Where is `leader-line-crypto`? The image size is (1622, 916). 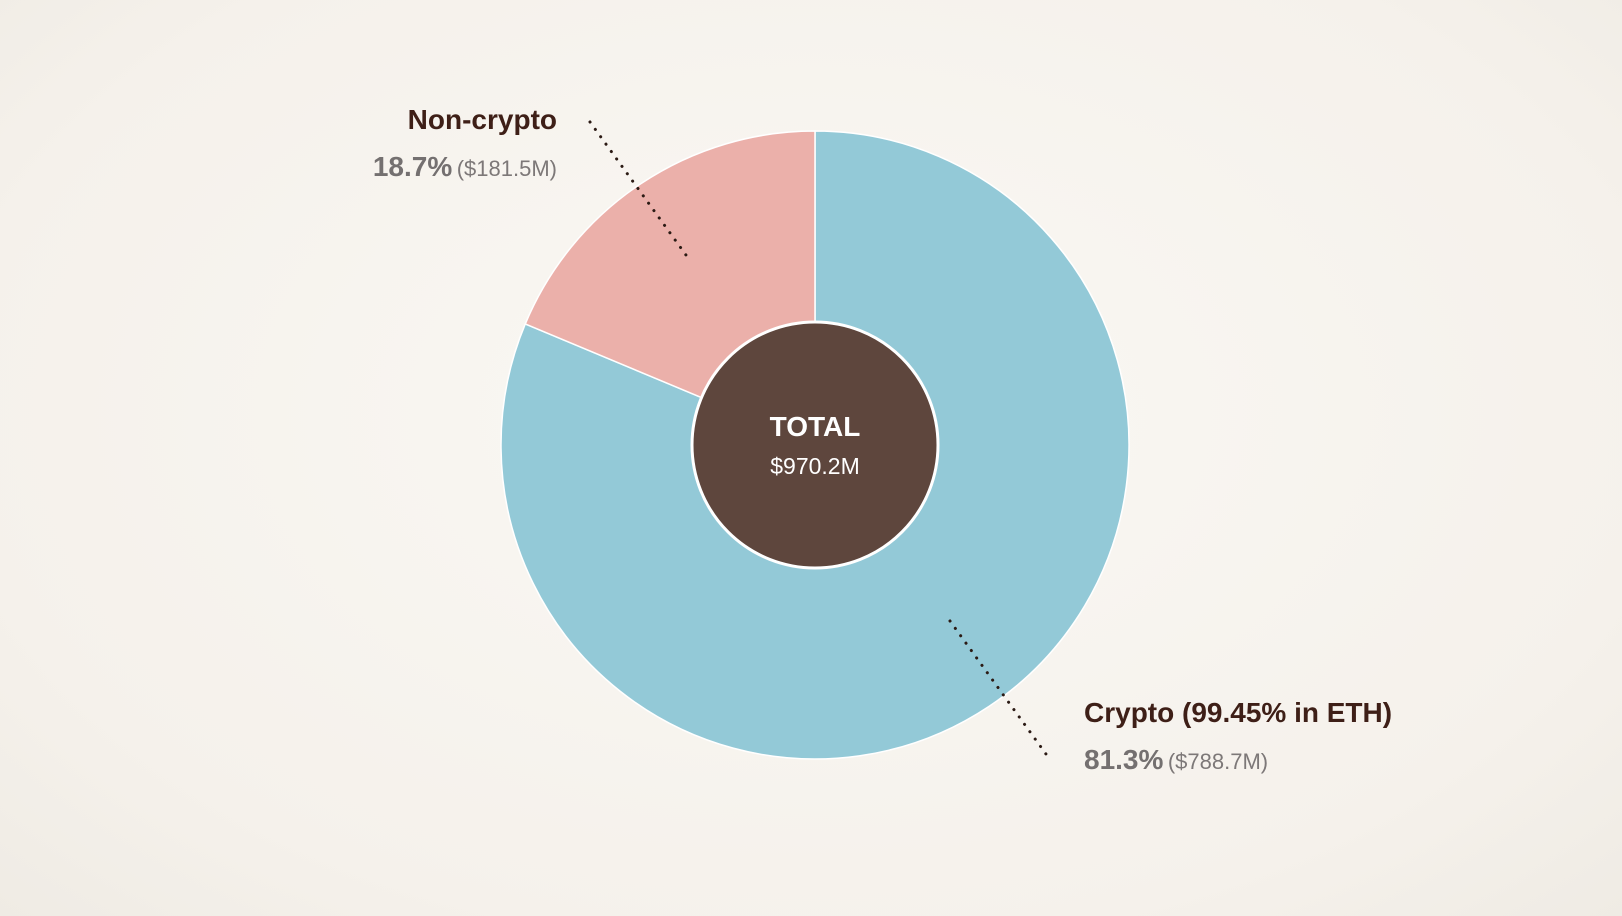
leader-line-crypto is located at coordinates (1000, 691).